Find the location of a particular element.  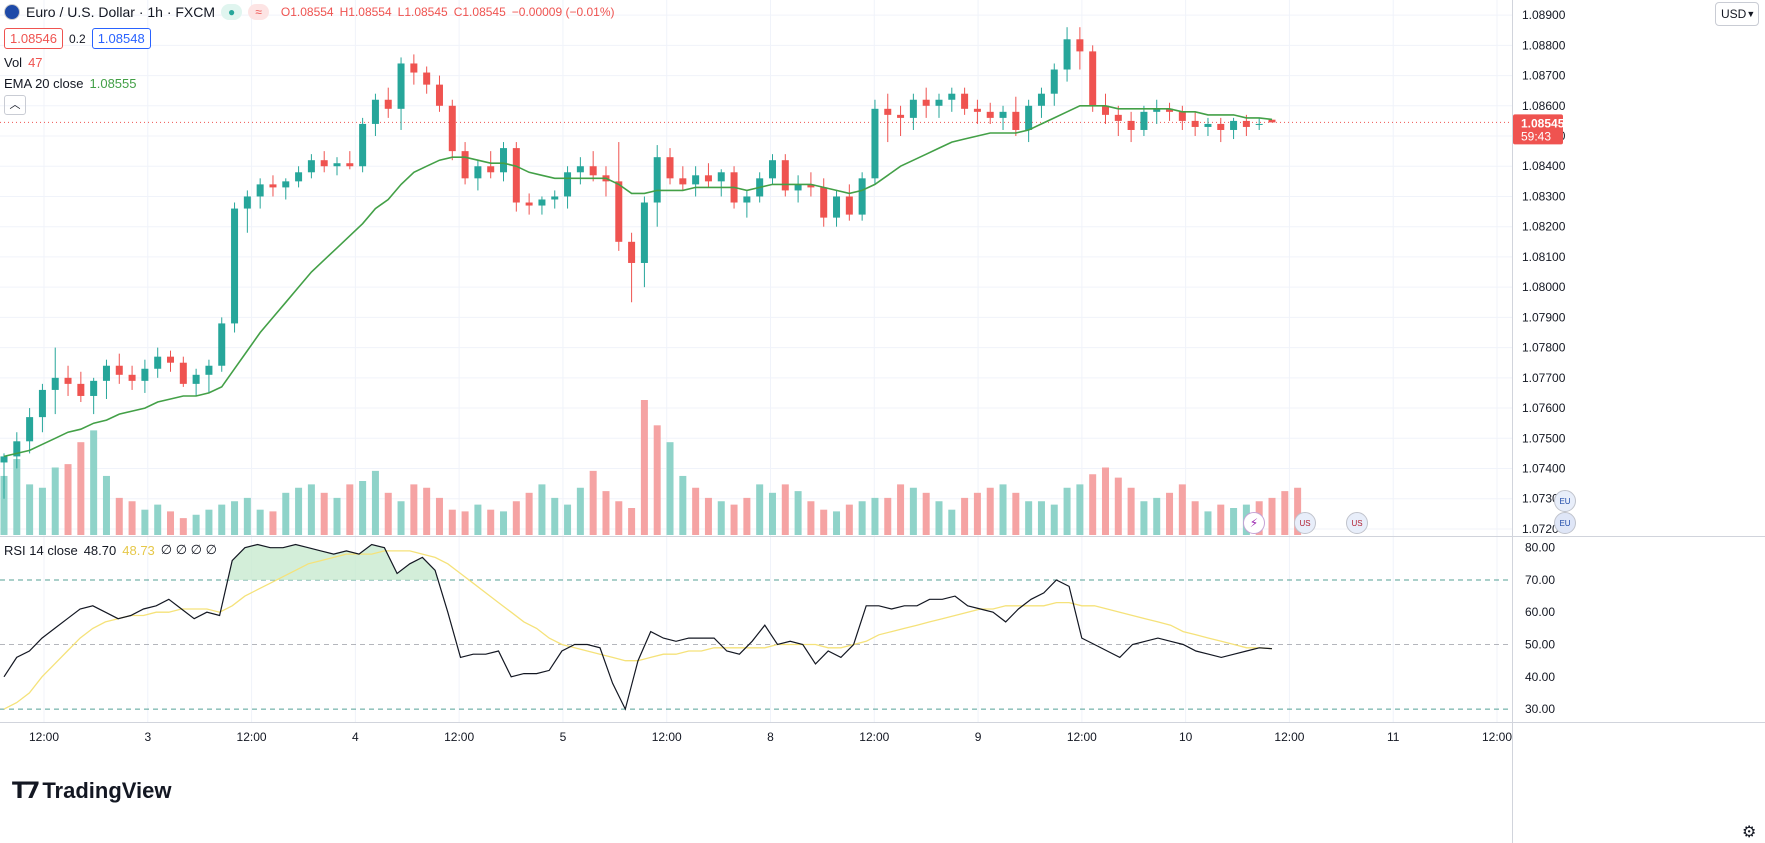

ohlc-high: H1.08554 is located at coordinates (365, 12).